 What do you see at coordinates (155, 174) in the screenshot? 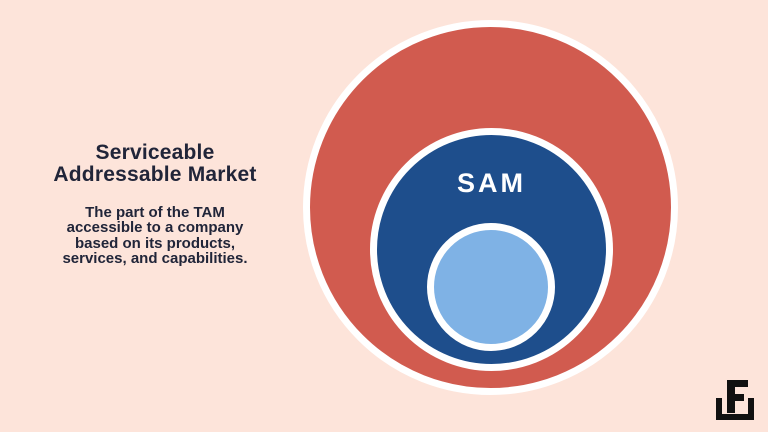
I see `title-line-2: Addressable Market` at bounding box center [155, 174].